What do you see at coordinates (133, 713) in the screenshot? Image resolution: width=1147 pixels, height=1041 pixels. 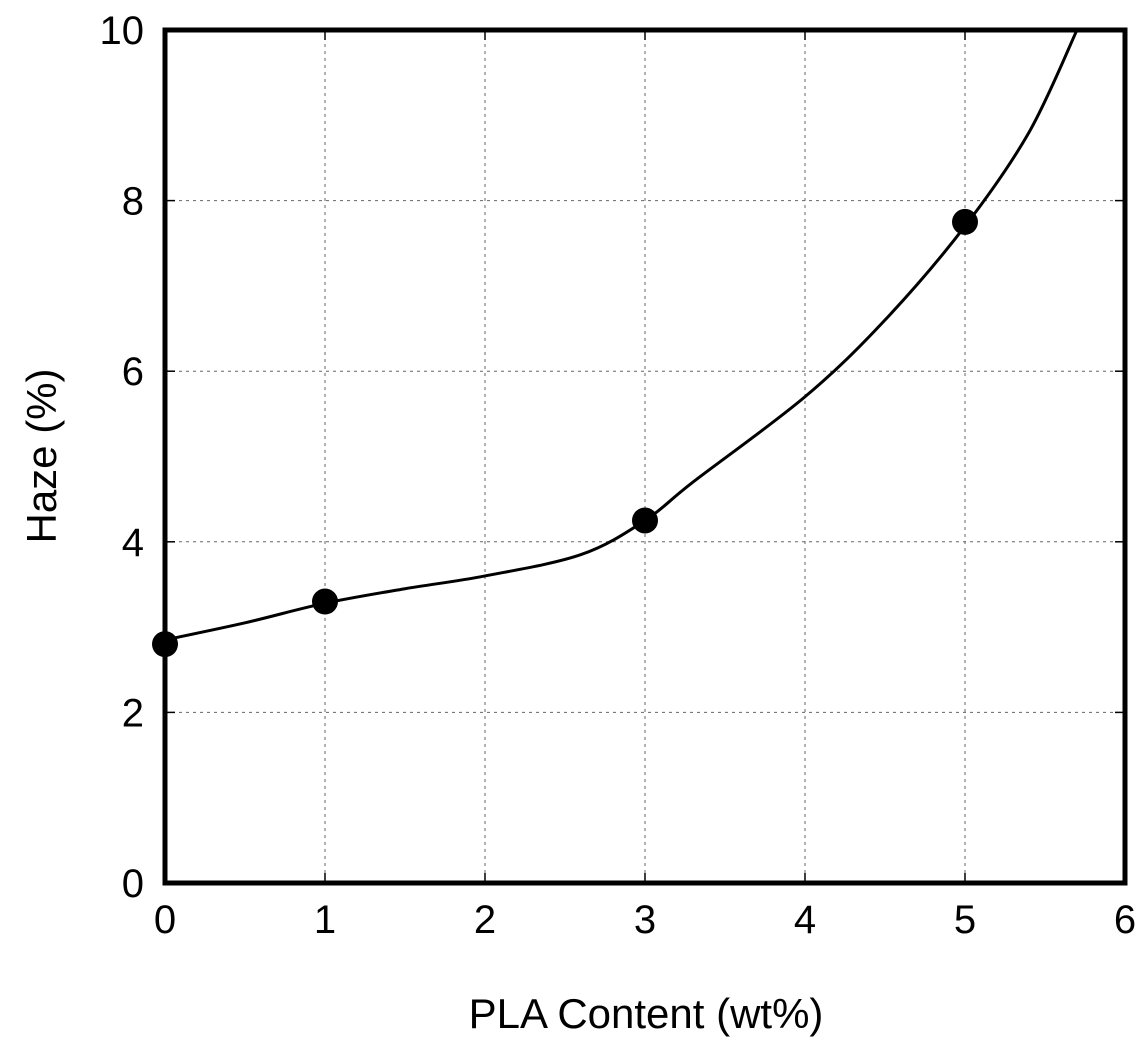 I see `y-tick-label: 2` at bounding box center [133, 713].